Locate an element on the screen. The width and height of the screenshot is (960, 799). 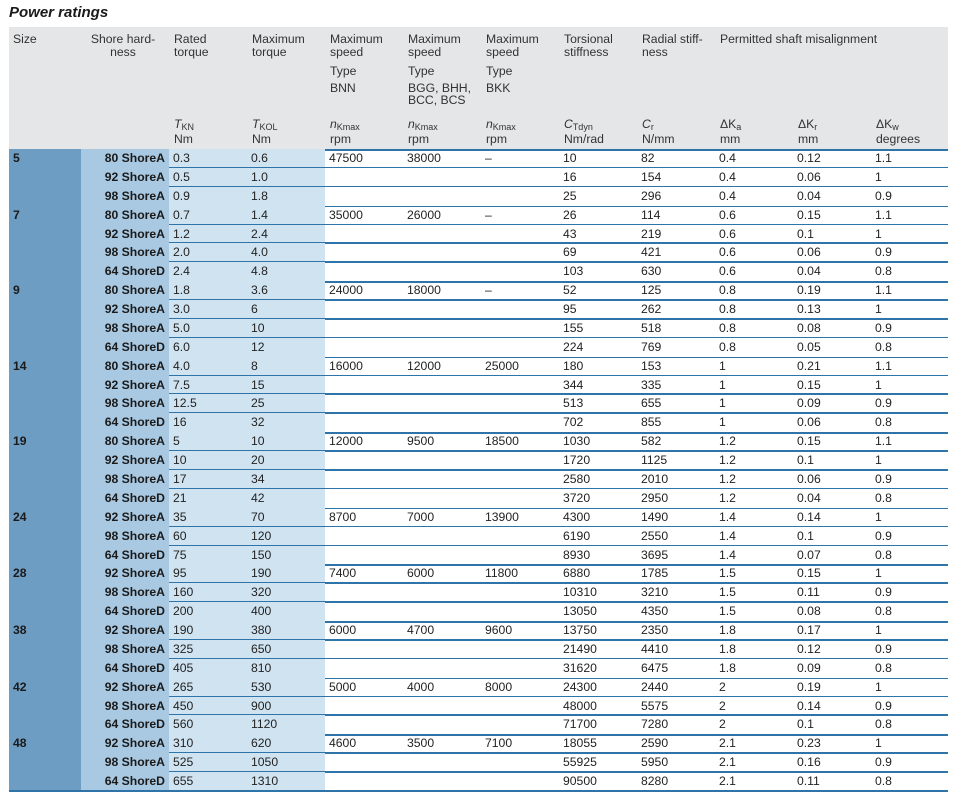
torsional-stiffness-cell: 71700 is located at coordinates (580, 724).